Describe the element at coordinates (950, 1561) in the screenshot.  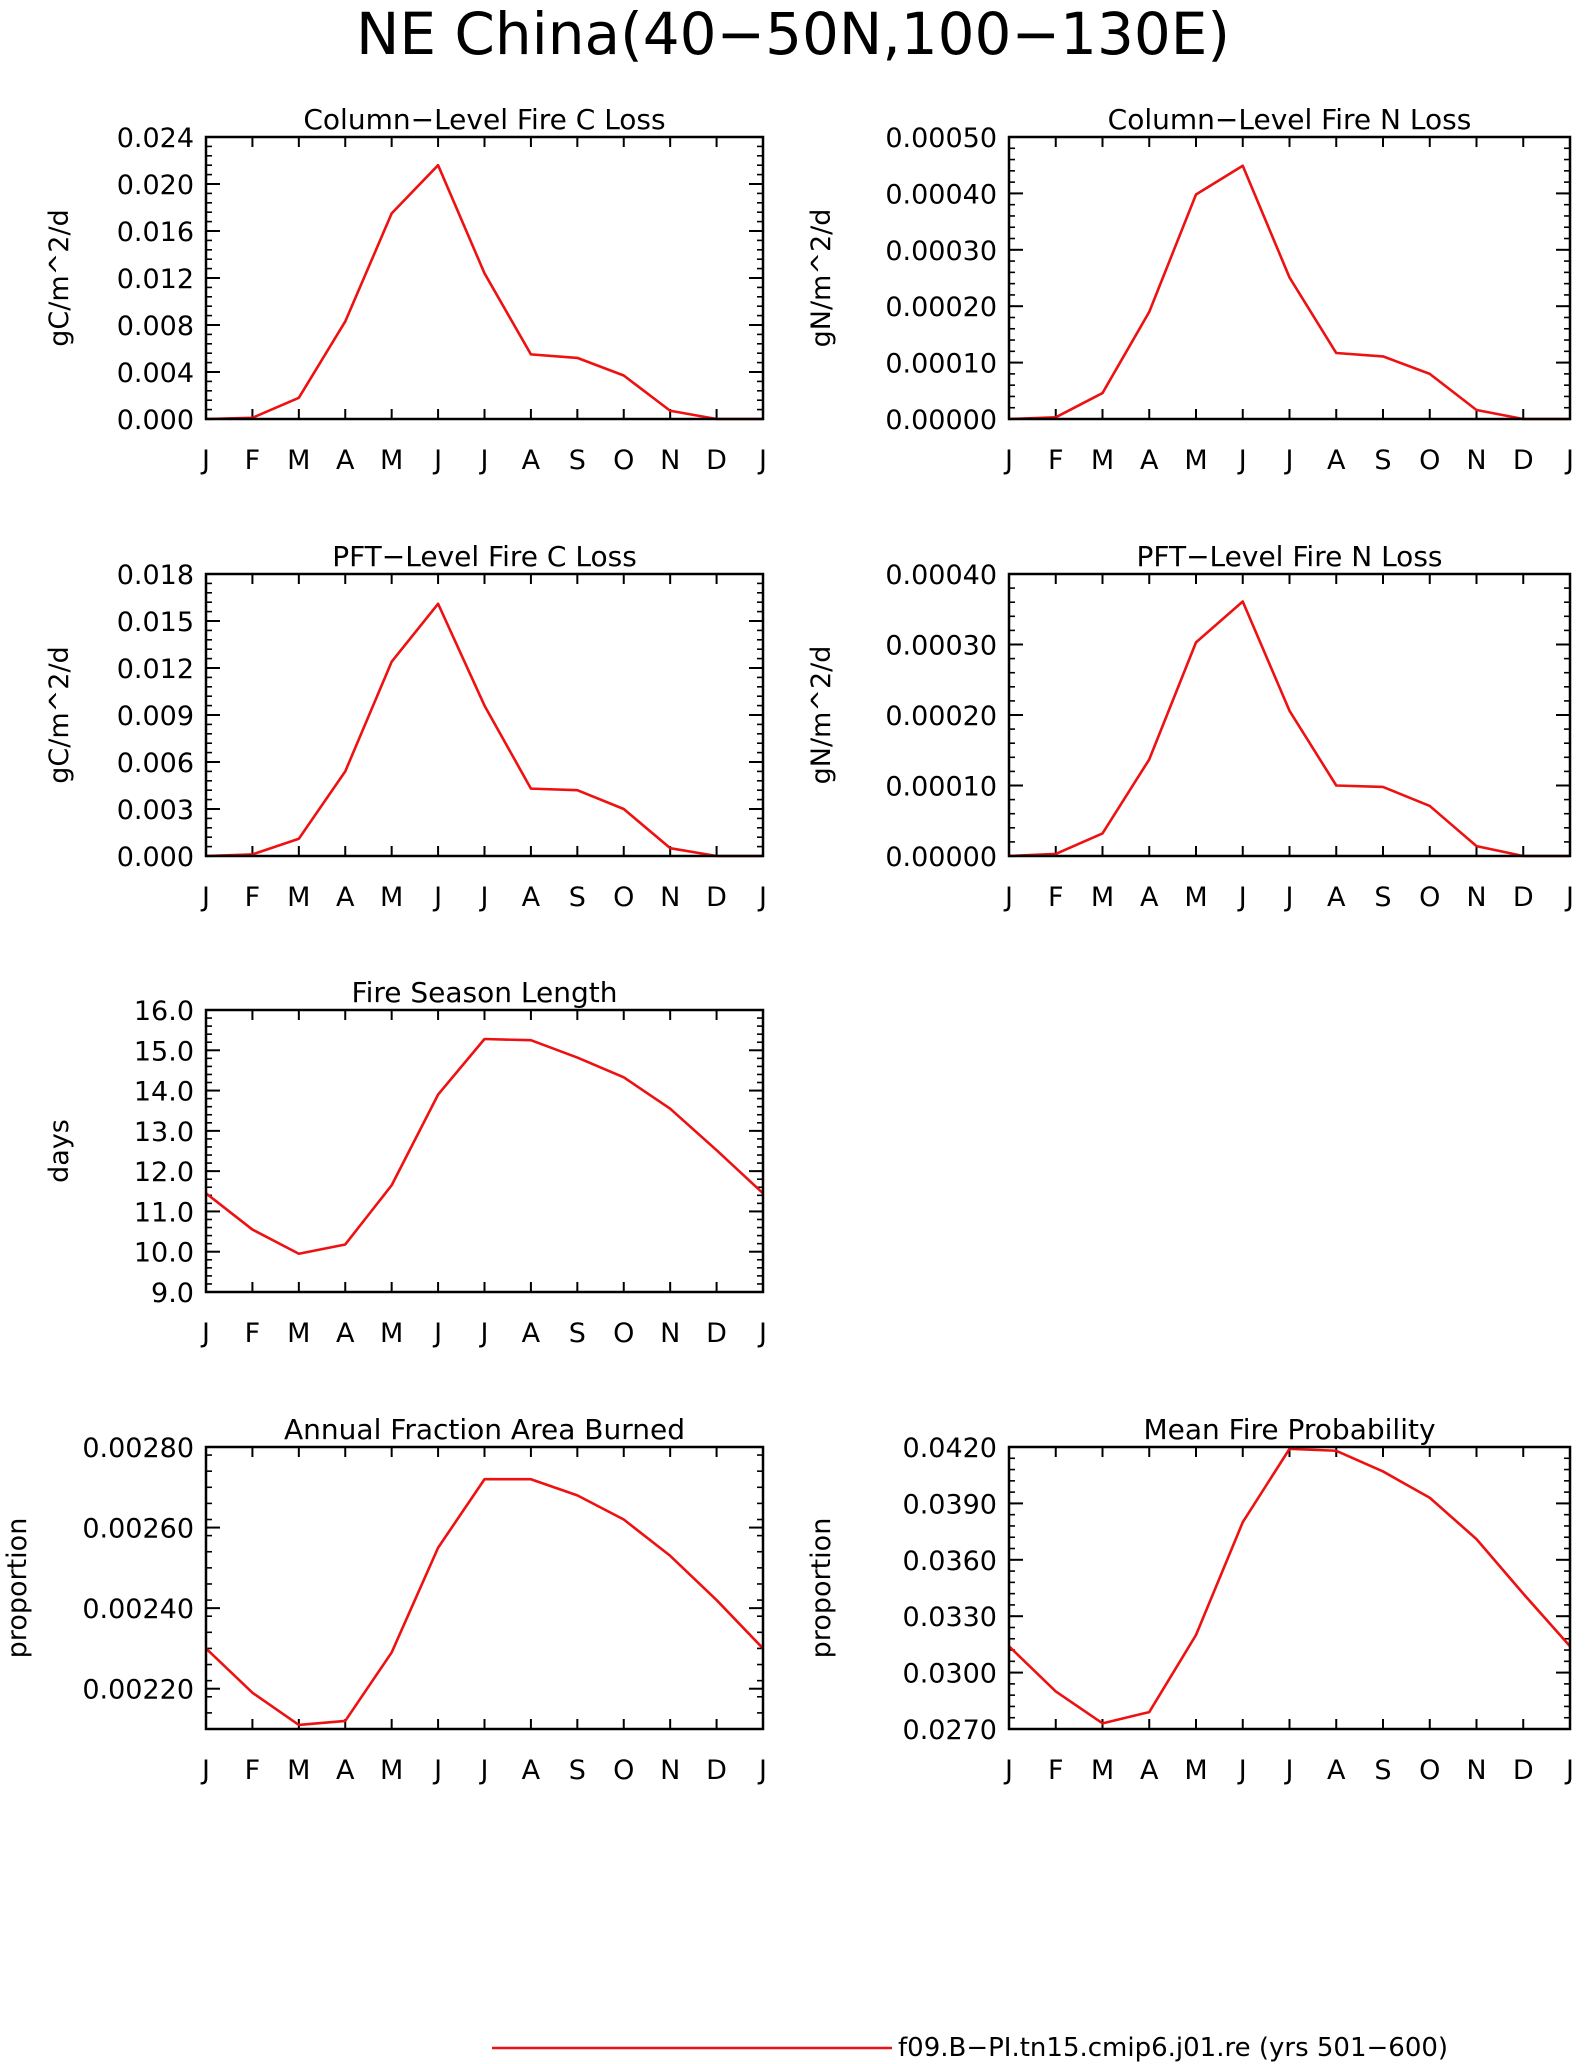
I see `y-tick-label: 0.0360` at that location.